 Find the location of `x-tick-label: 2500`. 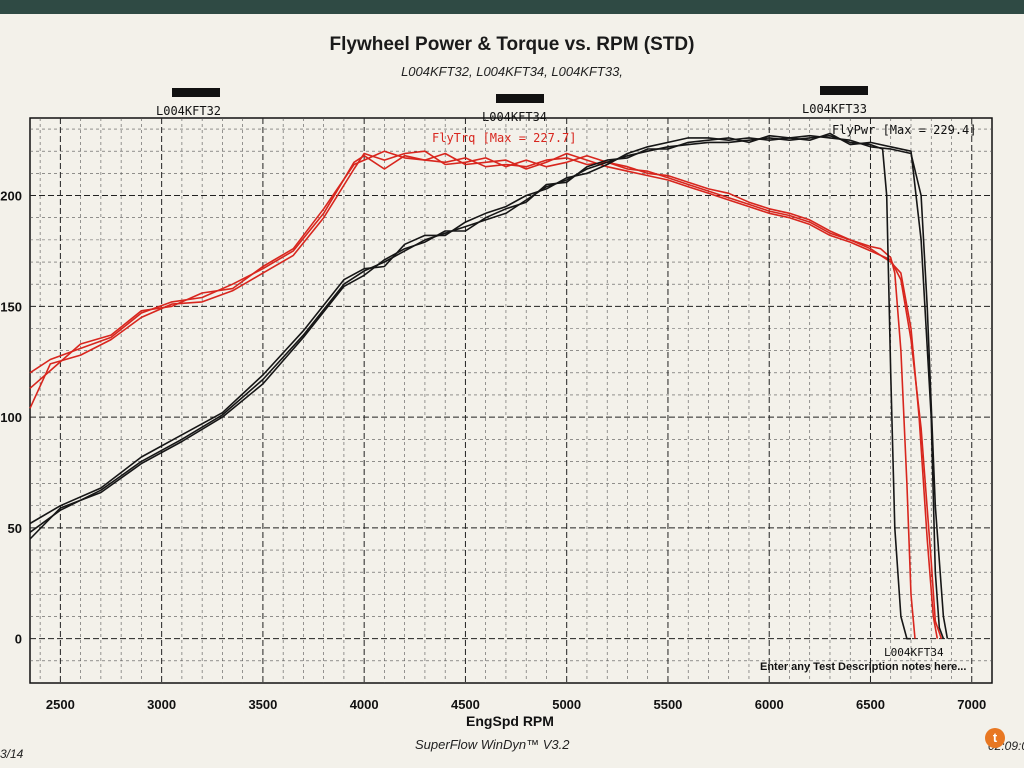

x-tick-label: 2500 is located at coordinates (60, 704).